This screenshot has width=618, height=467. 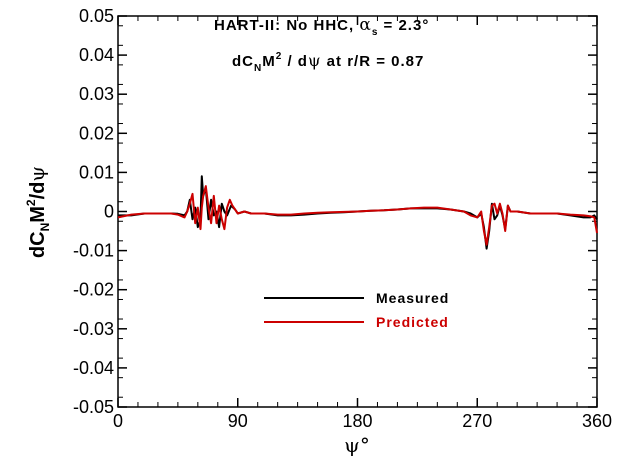 I want to click on title-line-2: dCNM2 / dψ at r/R = 0.87, so click(x=328, y=62).